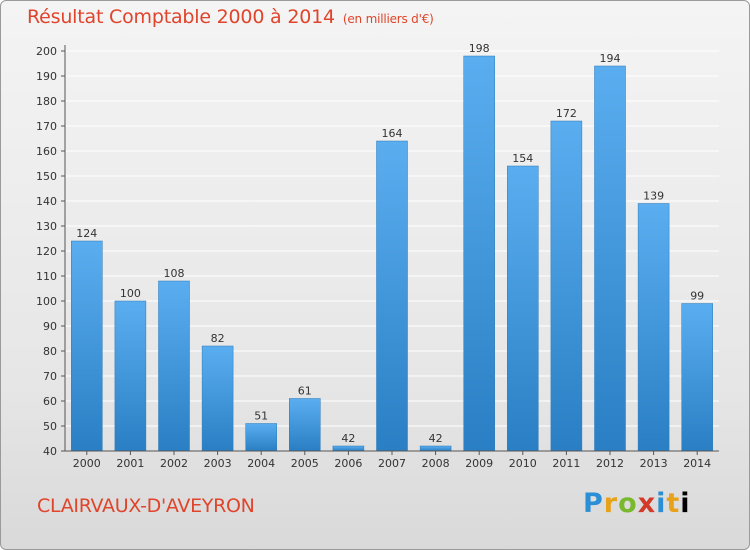 The image size is (750, 550). What do you see at coordinates (46, 126) in the screenshot?
I see `y-tick-label: 170` at bounding box center [46, 126].